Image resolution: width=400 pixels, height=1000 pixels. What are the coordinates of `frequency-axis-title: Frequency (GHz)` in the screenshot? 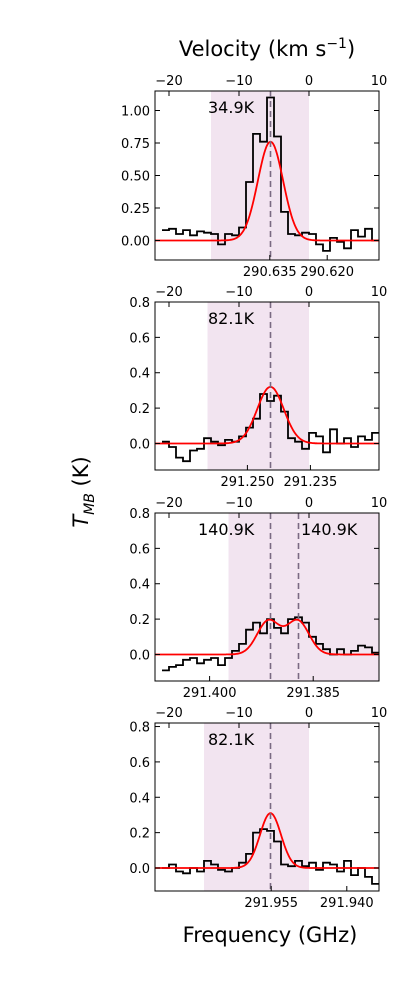 It's located at (270, 935).